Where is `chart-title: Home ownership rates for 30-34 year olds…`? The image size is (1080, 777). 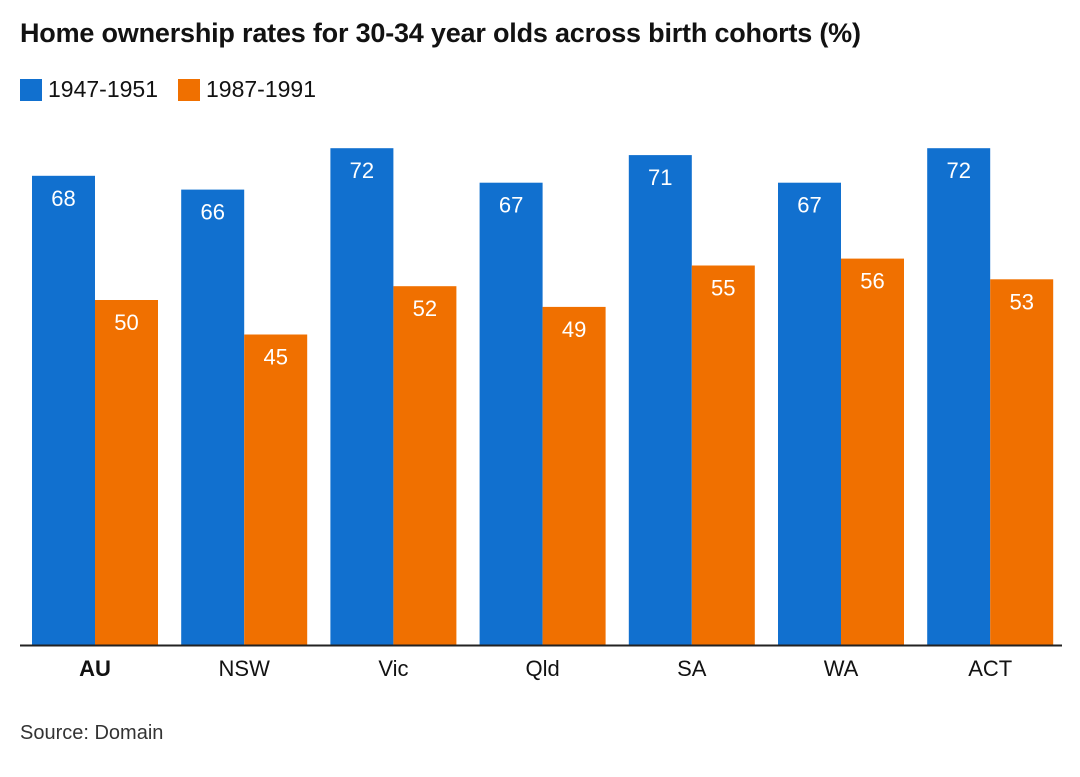
chart-title: Home ownership rates for 30-34 year olds… is located at coordinates (440, 33).